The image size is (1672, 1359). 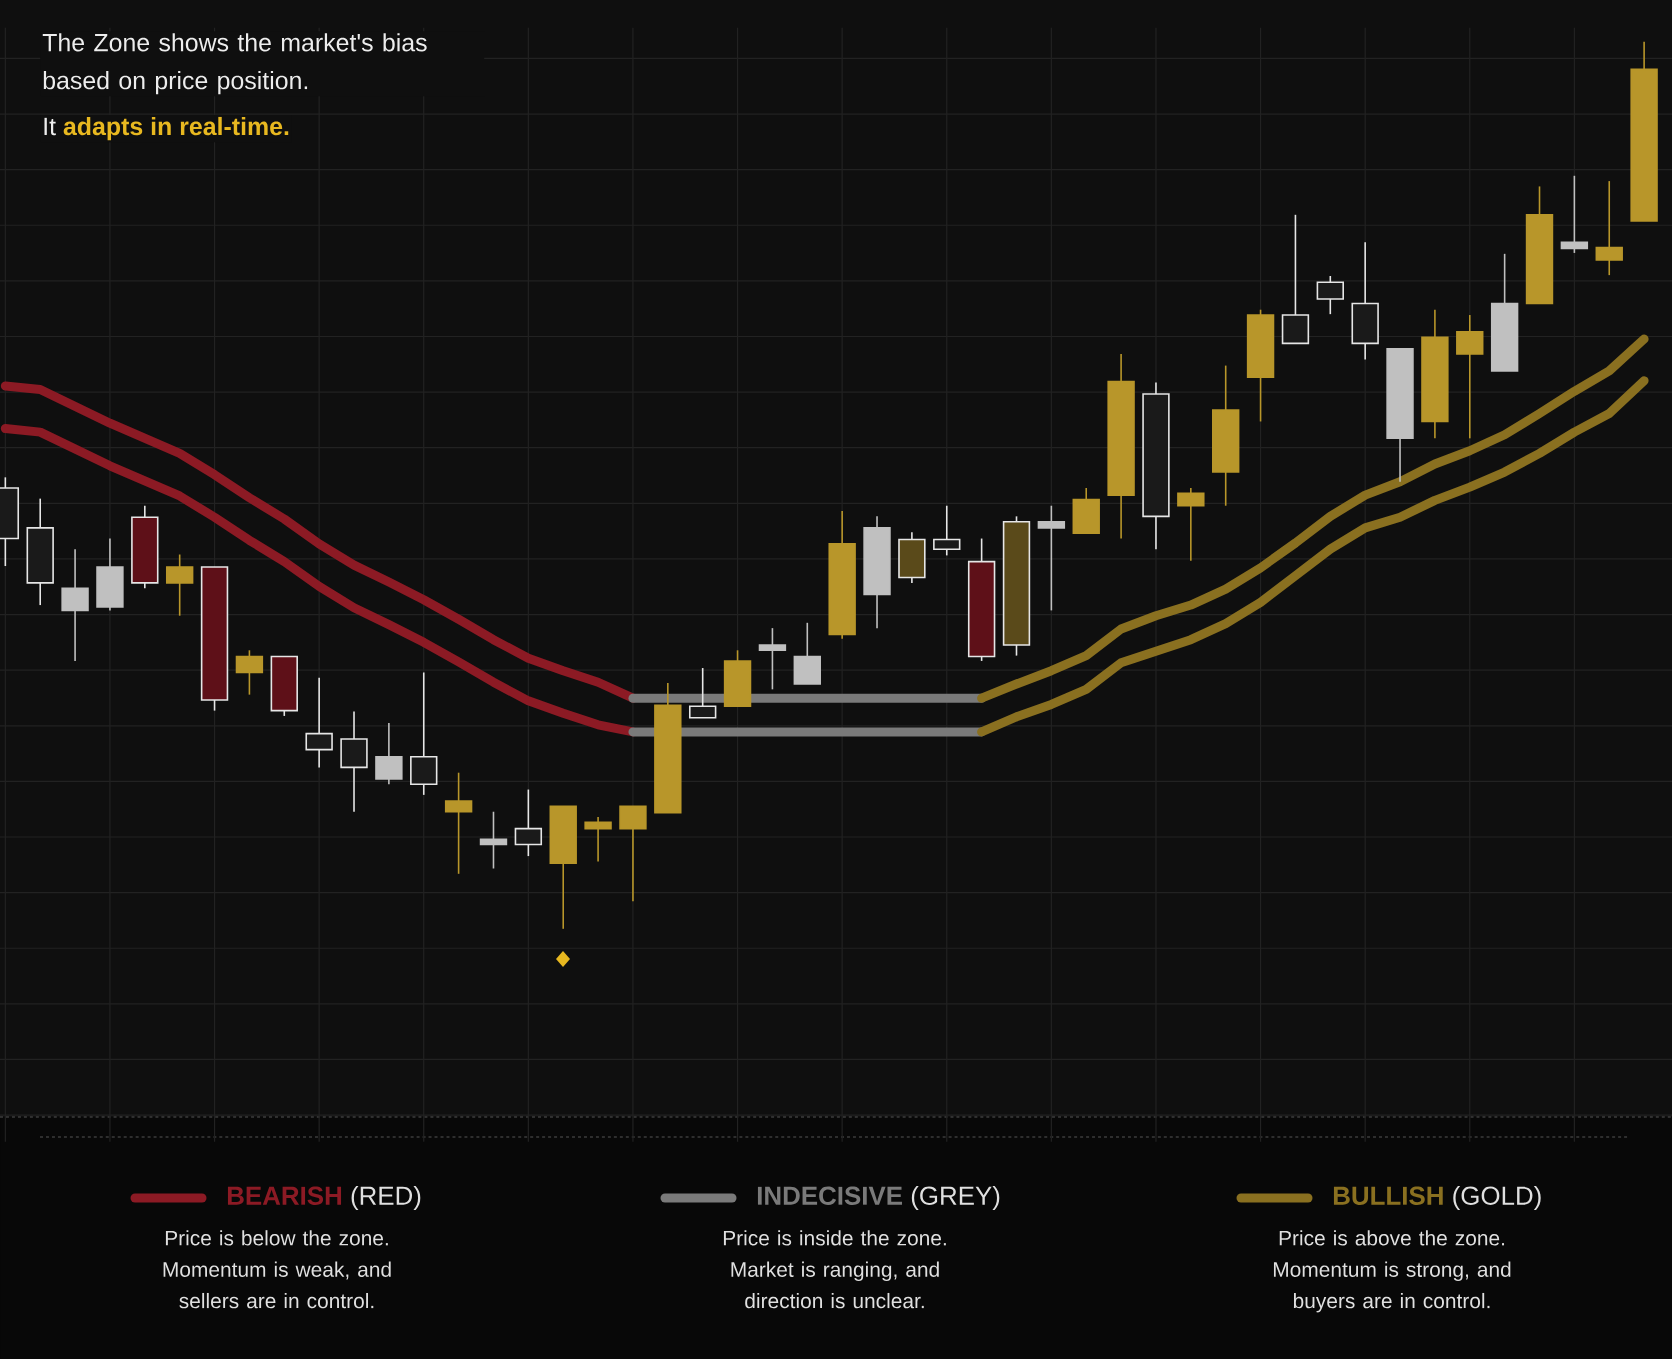 I want to click on text: It adapts in real-time., so click(x=166, y=128).